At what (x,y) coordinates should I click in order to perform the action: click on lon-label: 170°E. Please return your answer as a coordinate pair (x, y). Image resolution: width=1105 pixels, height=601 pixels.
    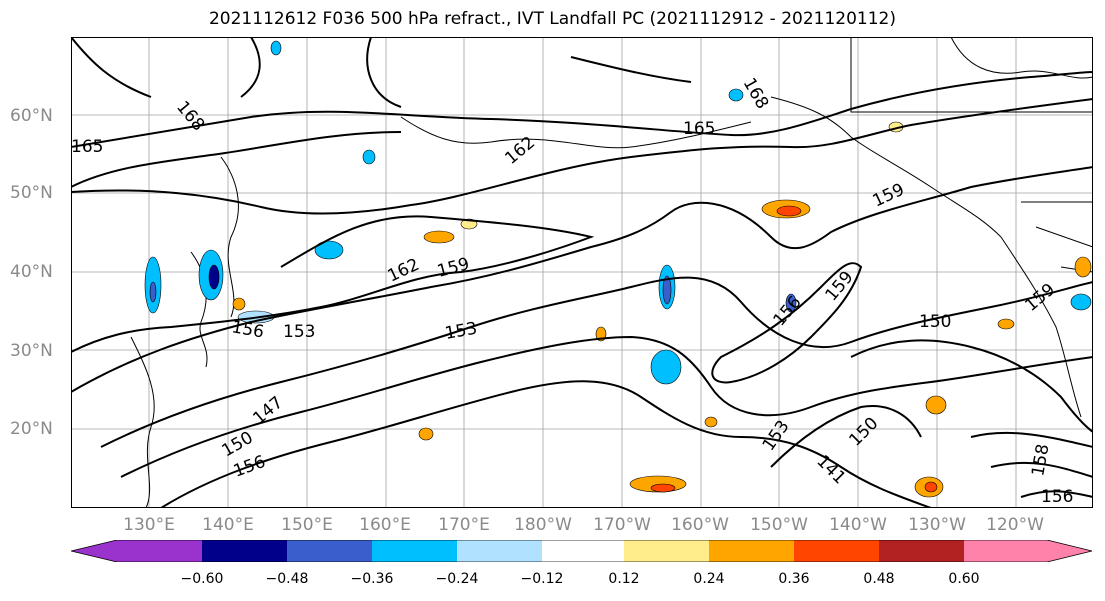
    Looking at the image, I should click on (464, 525).